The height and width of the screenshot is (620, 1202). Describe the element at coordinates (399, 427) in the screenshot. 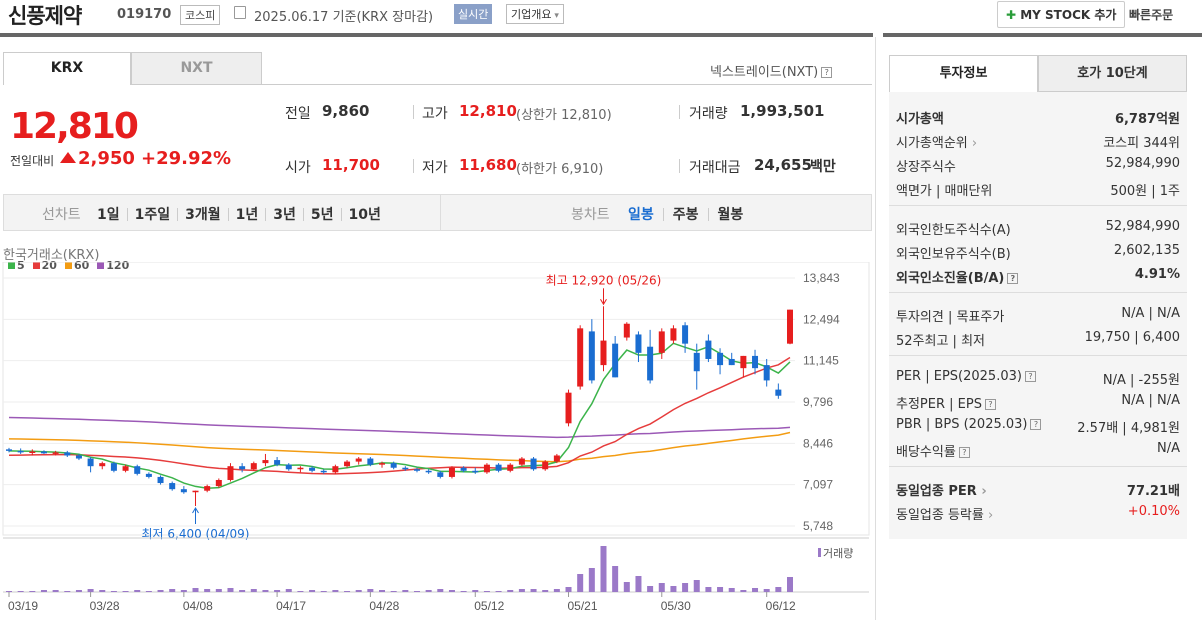

I see `ma120-line` at that location.